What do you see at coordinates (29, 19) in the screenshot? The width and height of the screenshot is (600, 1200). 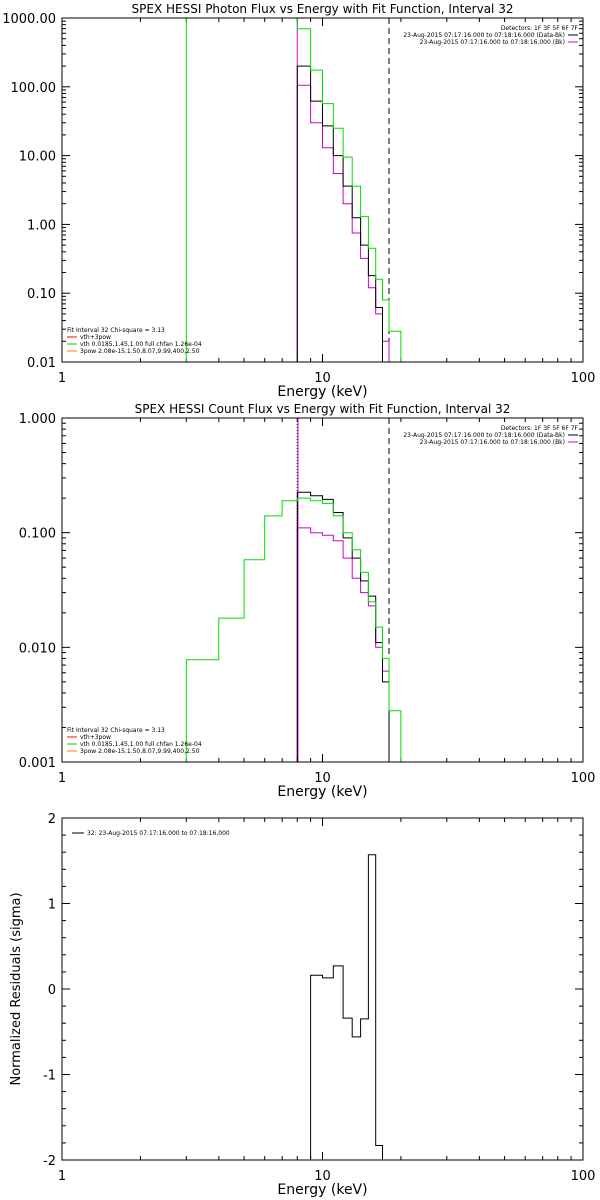 I see `y-tick-label: 1000.00` at bounding box center [29, 19].